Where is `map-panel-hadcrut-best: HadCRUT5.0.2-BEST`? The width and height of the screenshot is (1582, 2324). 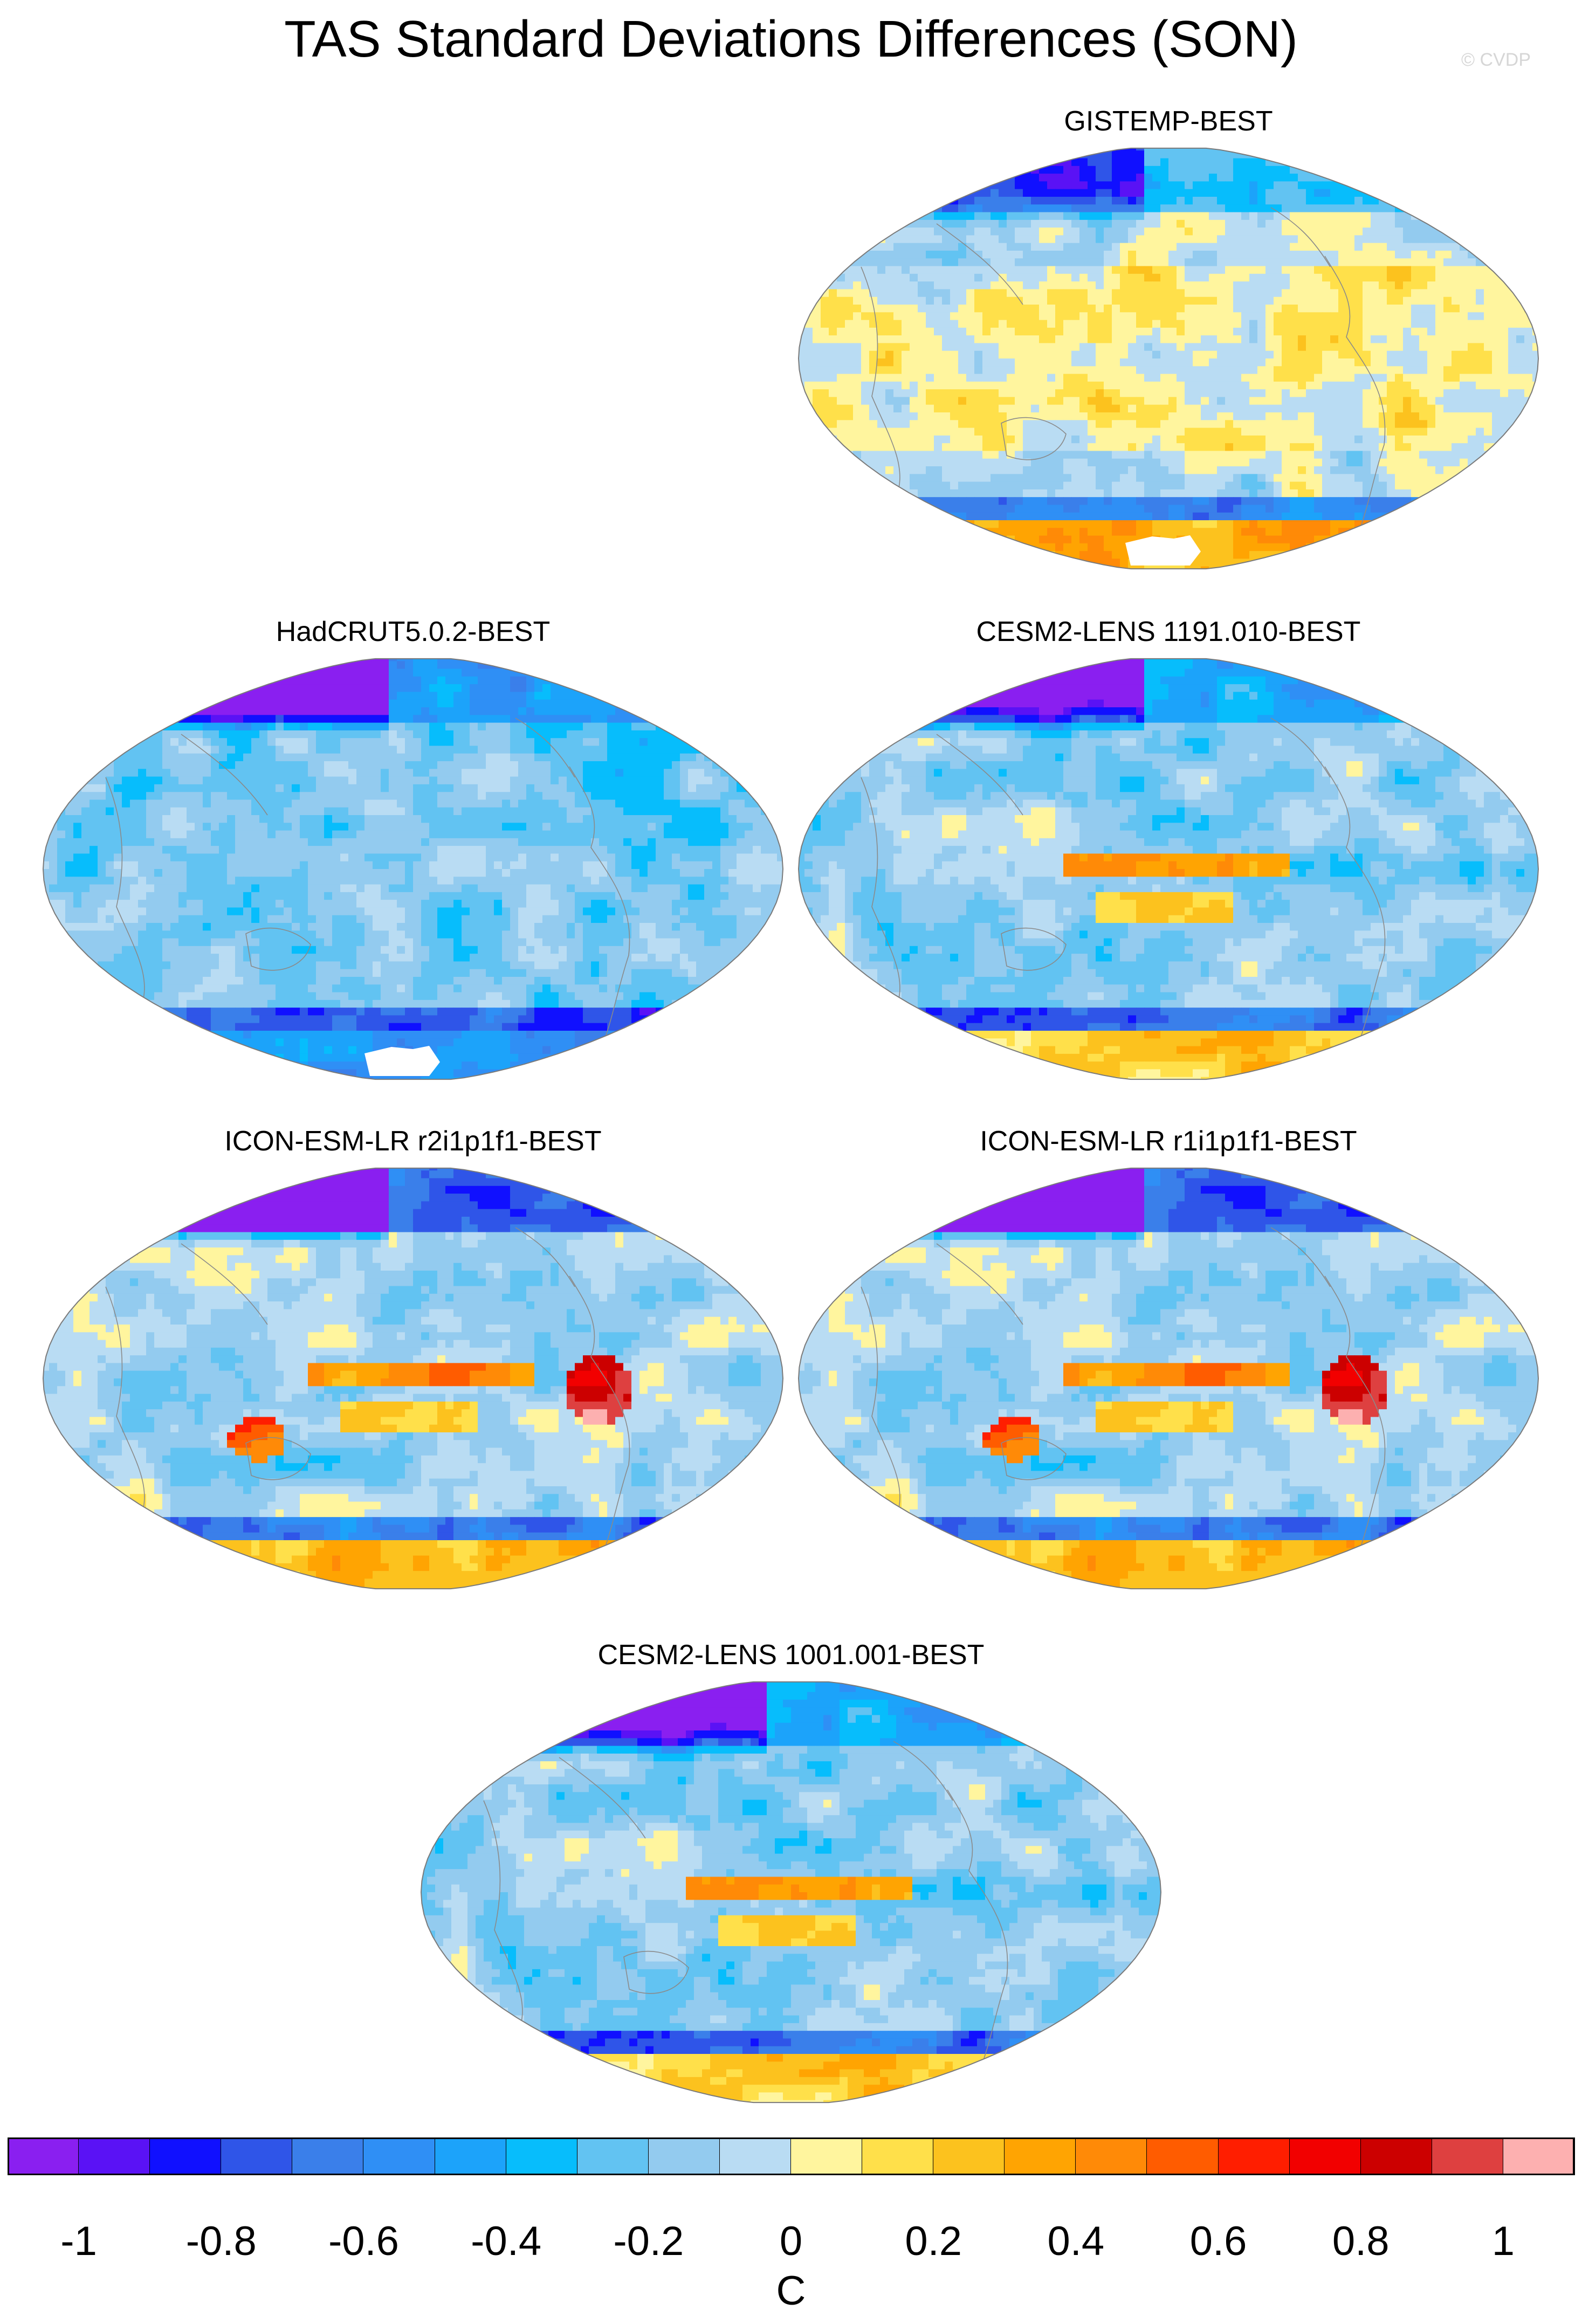 map-panel-hadcrut-best: HadCRUT5.0.2-BEST is located at coordinates (413, 850).